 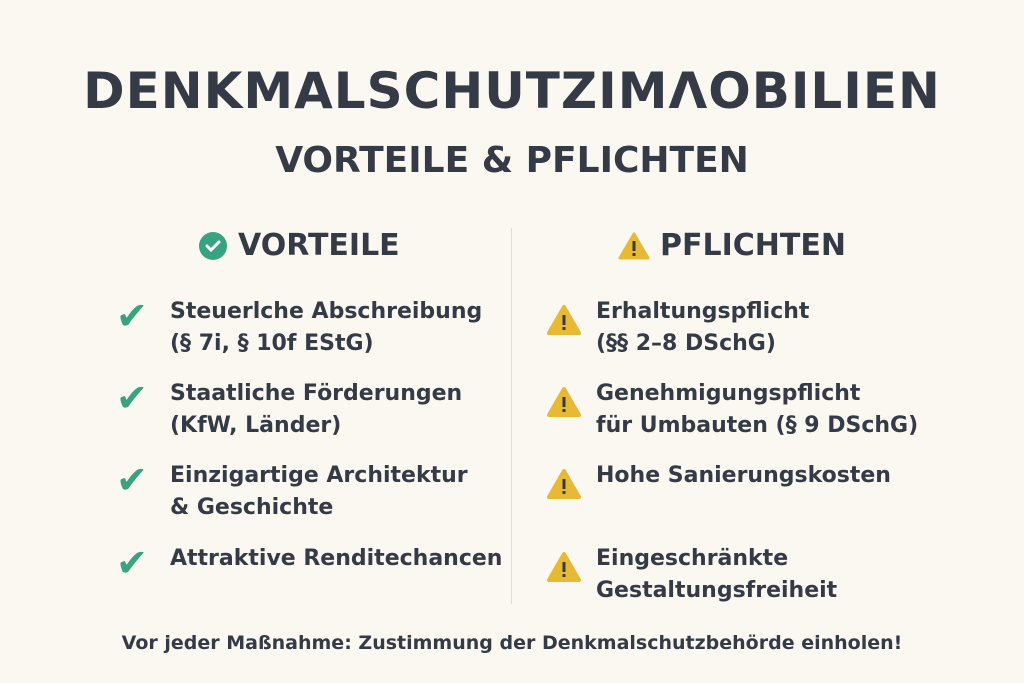 What do you see at coordinates (213, 245) in the screenshot?
I see `check-circle-icon` at bounding box center [213, 245].